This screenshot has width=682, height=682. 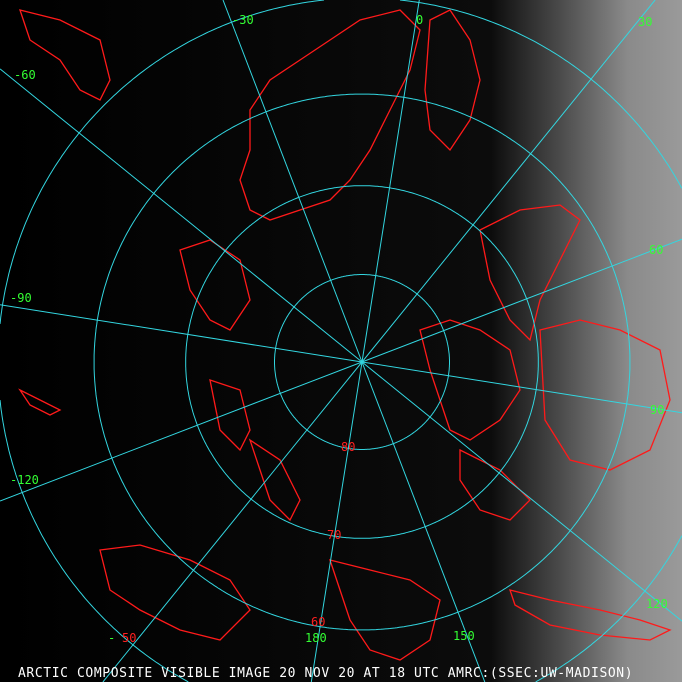 I want to click on lon-label: -60, so click(x=25, y=75).